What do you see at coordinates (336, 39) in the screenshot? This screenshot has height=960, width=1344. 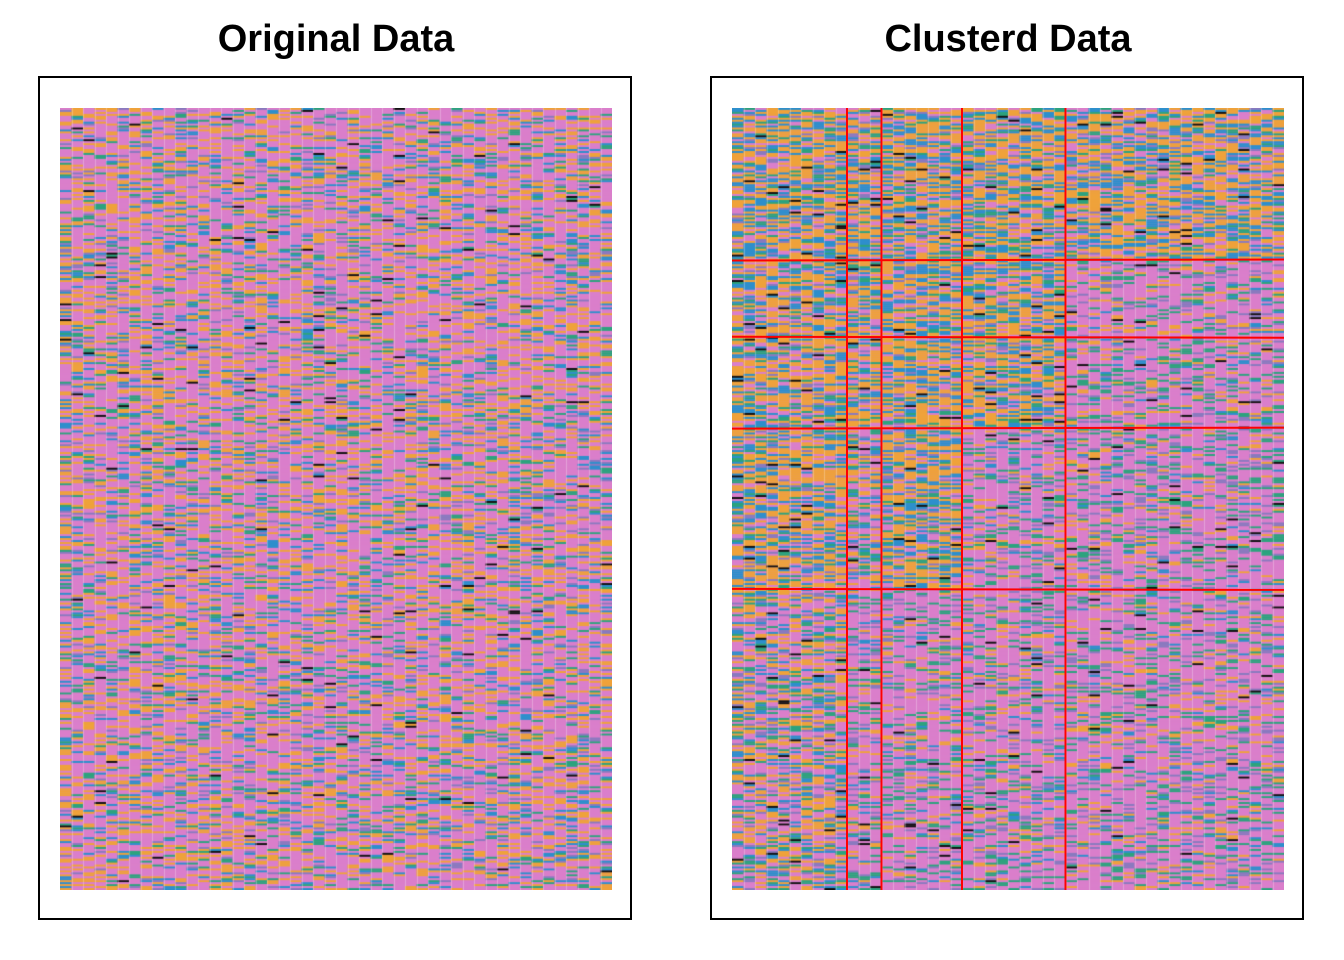 I see `left-panel-title: Original Data` at bounding box center [336, 39].